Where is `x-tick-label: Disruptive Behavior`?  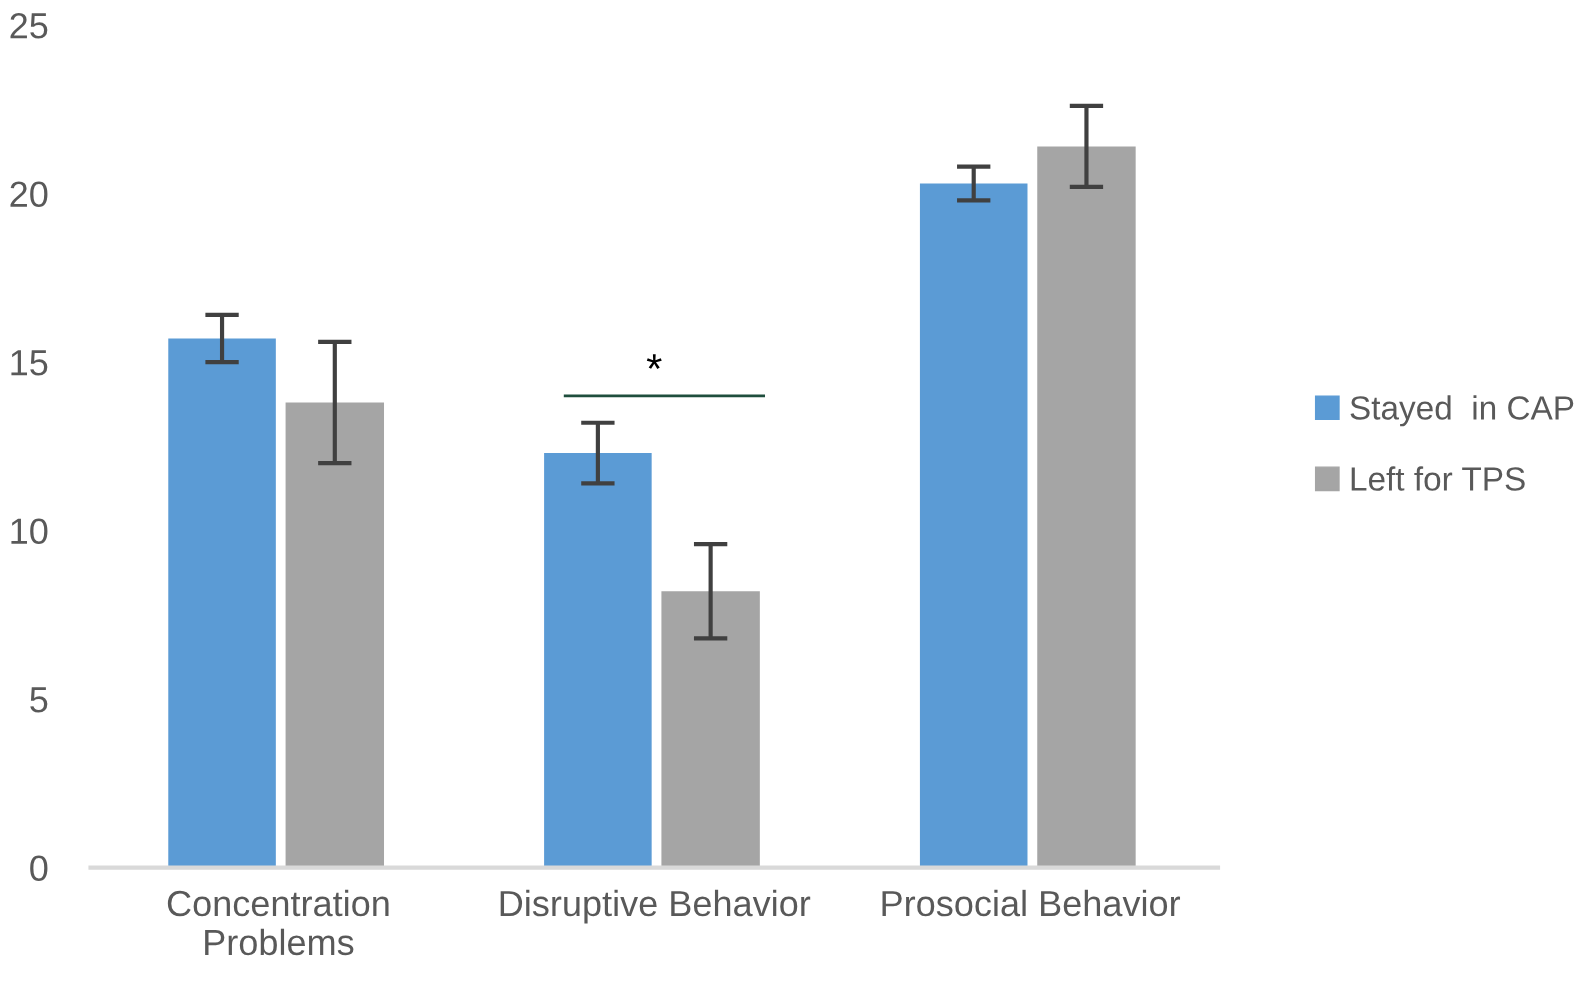
x-tick-label: Disruptive Behavior is located at coordinates (655, 906).